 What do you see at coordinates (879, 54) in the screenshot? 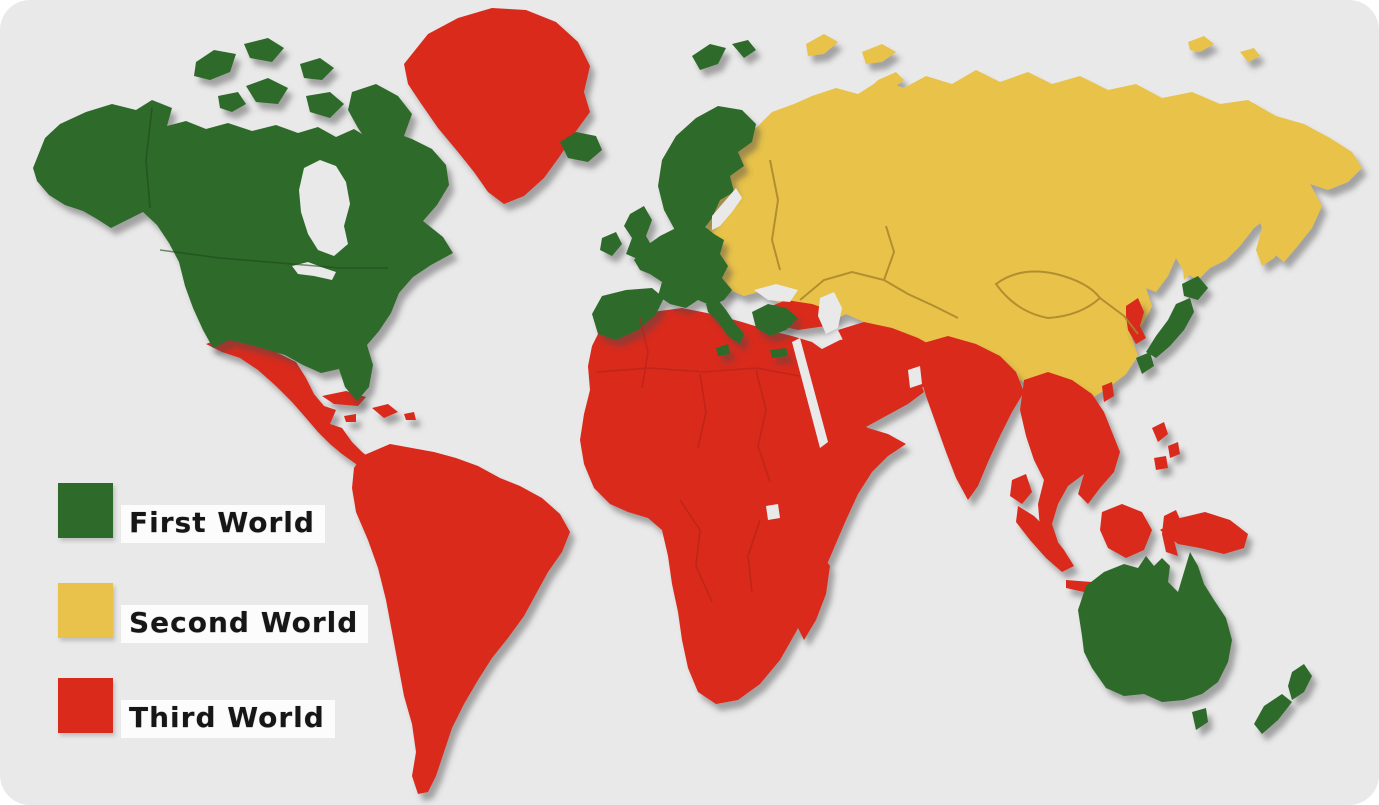
I see `arctic-islands-yellow-b` at bounding box center [879, 54].